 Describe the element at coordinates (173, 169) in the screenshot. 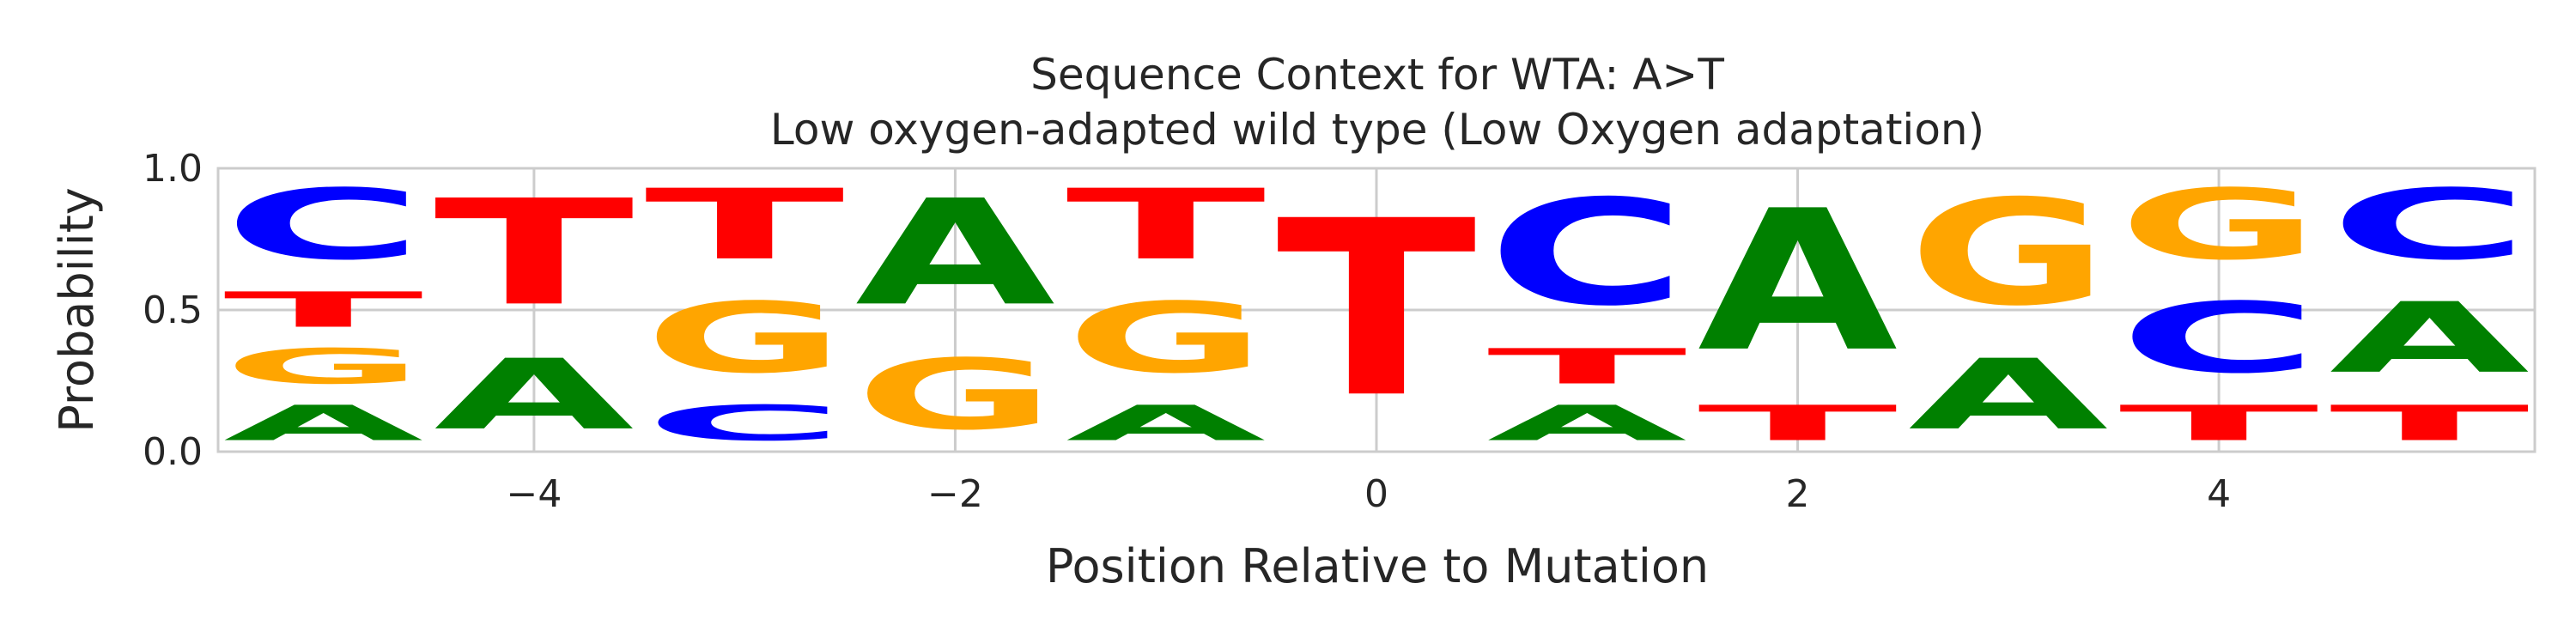

I see `y-tick-label: 1.0` at that location.